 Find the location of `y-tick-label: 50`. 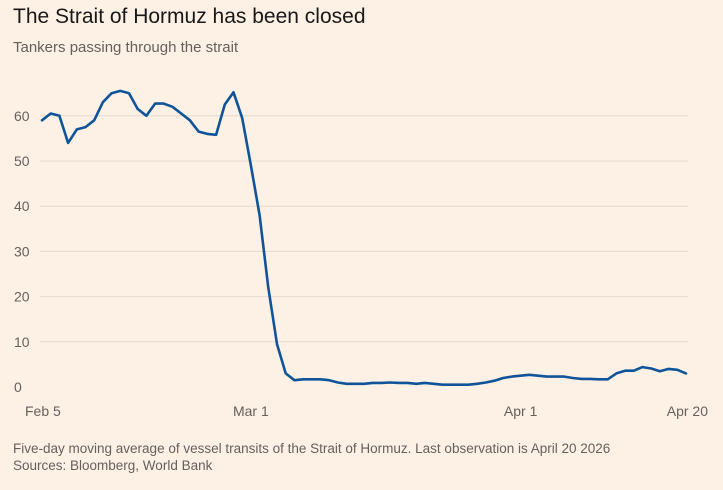

y-tick-label: 50 is located at coordinates (22, 161).